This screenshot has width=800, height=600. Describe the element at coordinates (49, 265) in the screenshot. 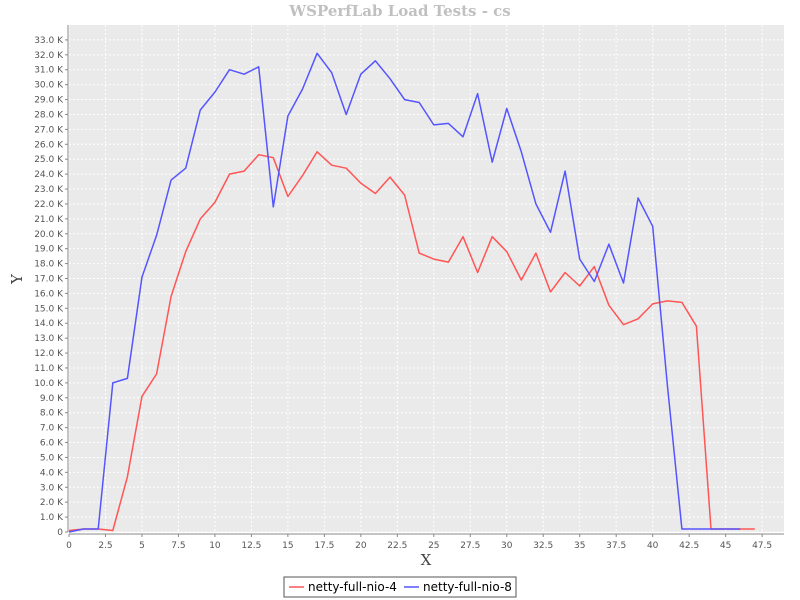

I see `y-tick-label: 18.0 K` at that location.